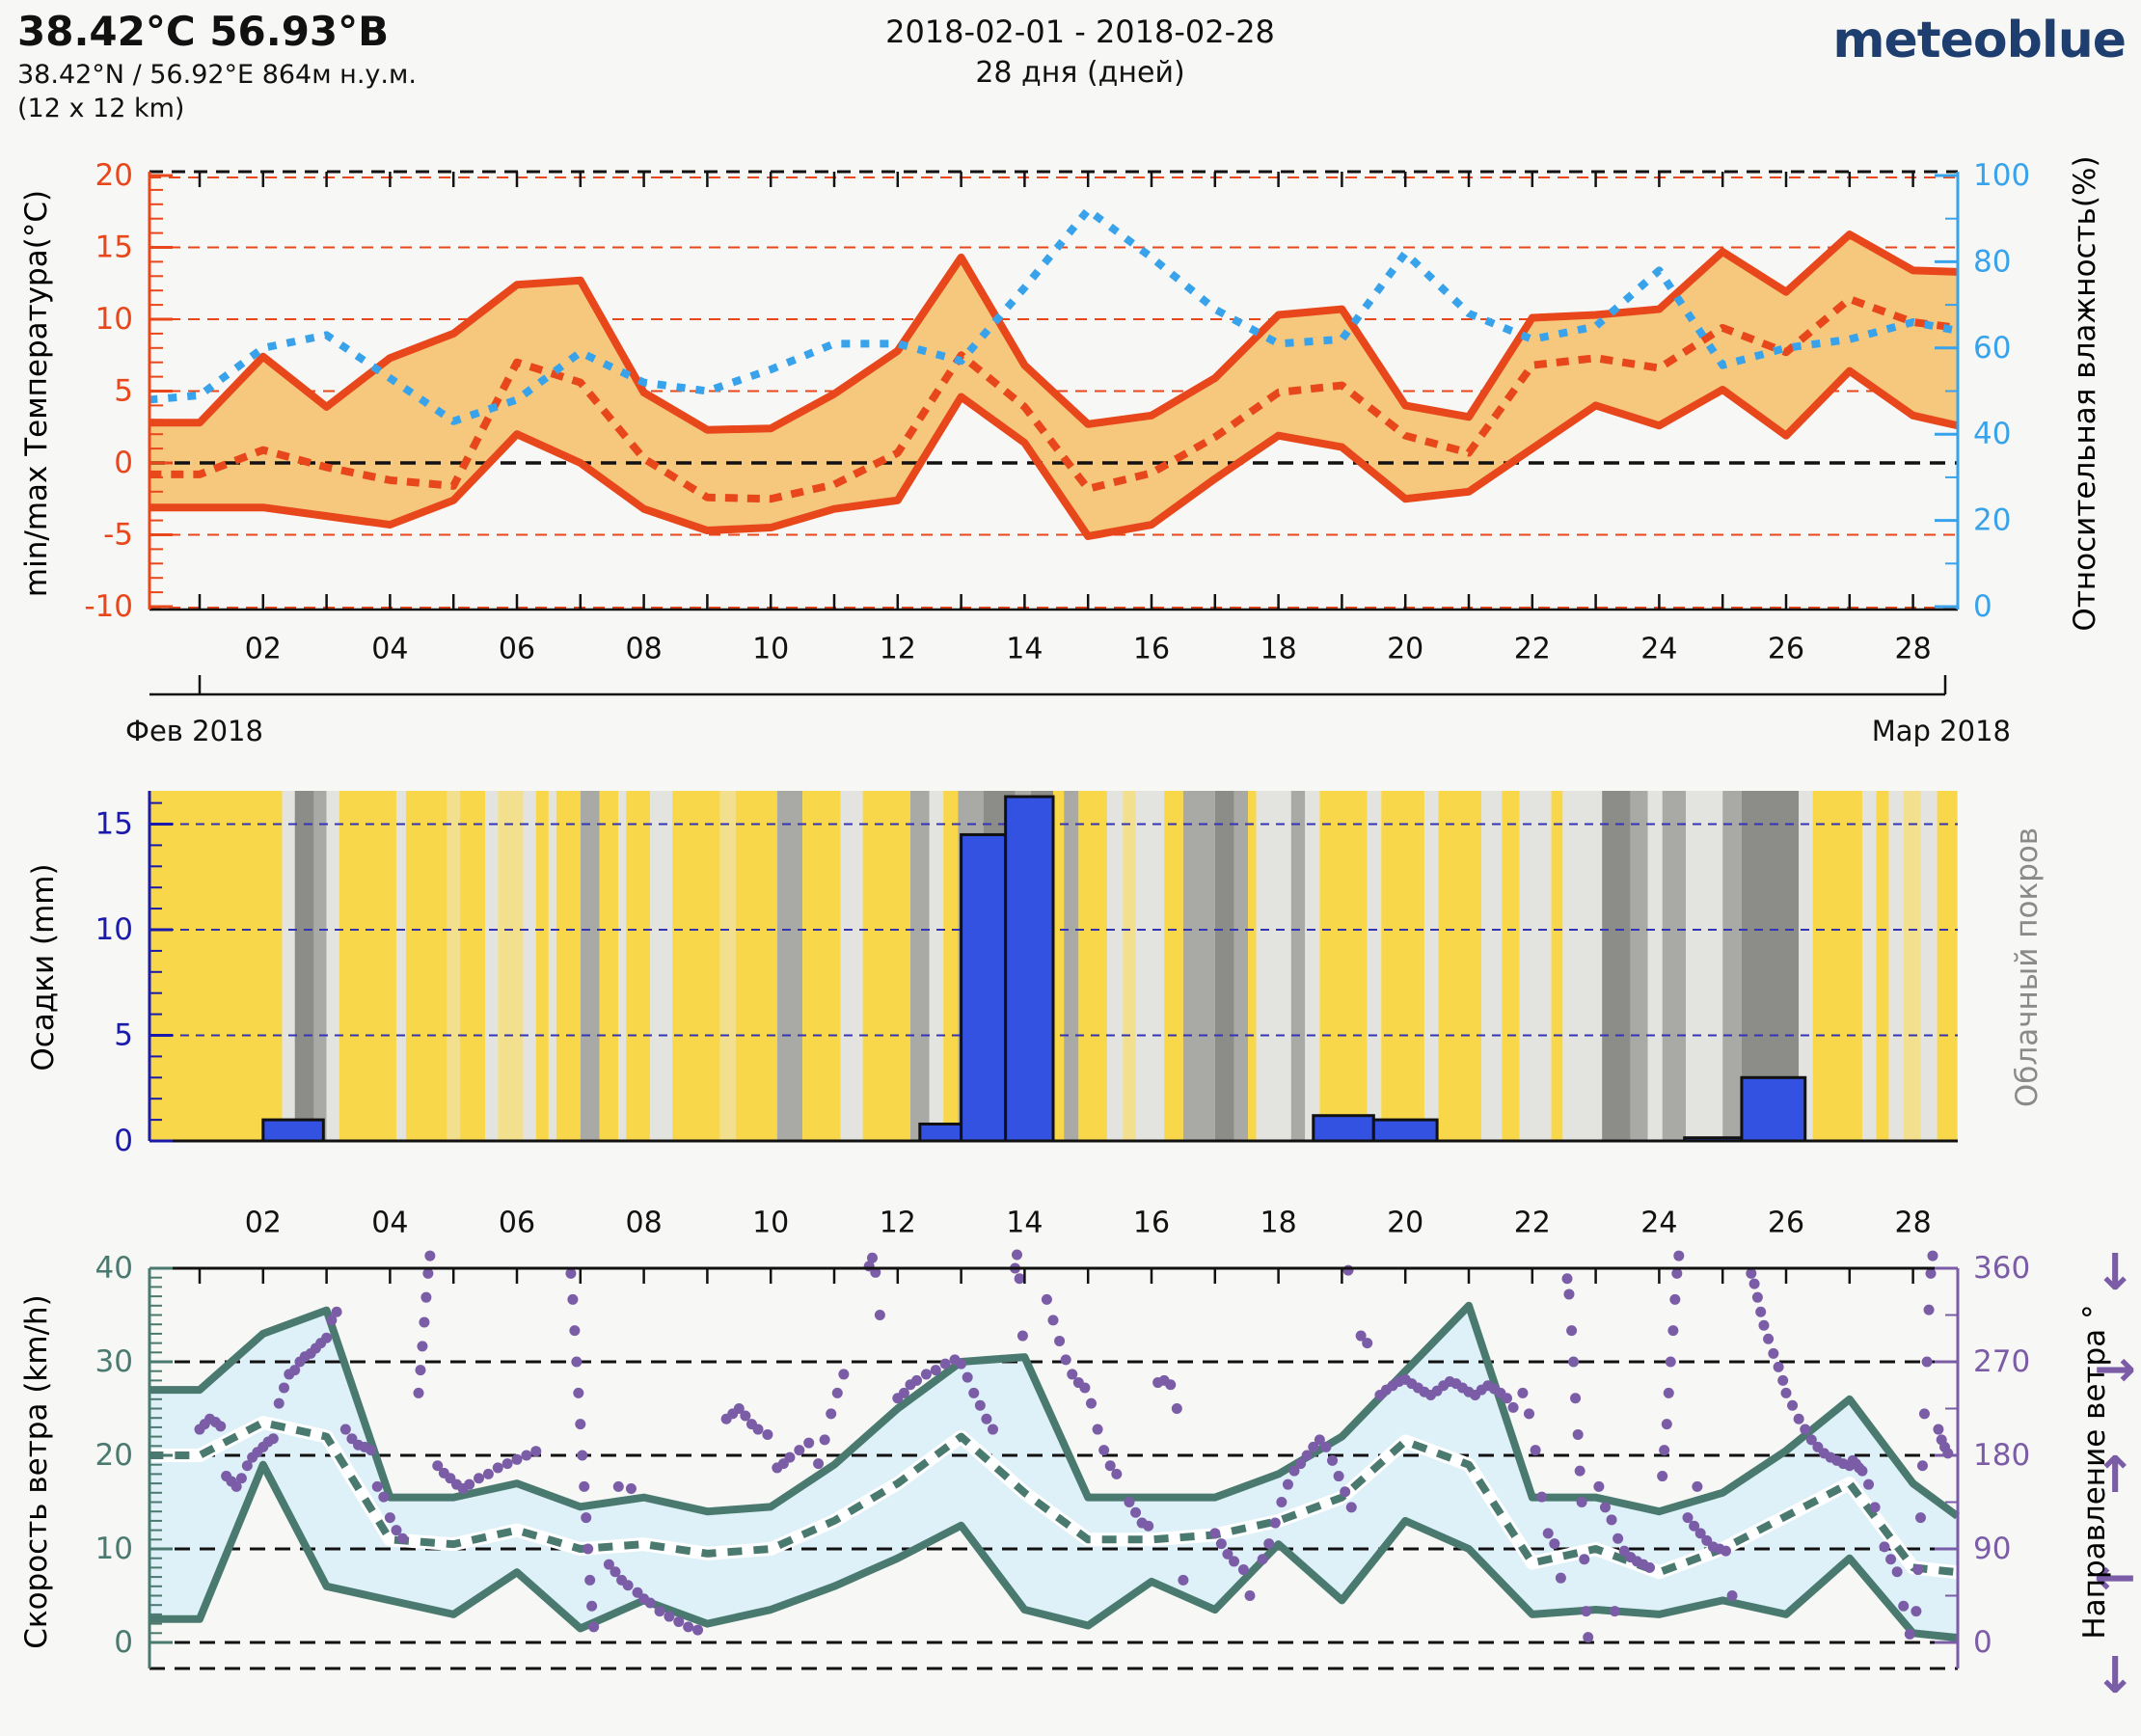 Image resolution: width=2141 pixels, height=1736 pixels. What do you see at coordinates (124, 463) in the screenshot?
I see `temp-tick-label: 0` at bounding box center [124, 463].